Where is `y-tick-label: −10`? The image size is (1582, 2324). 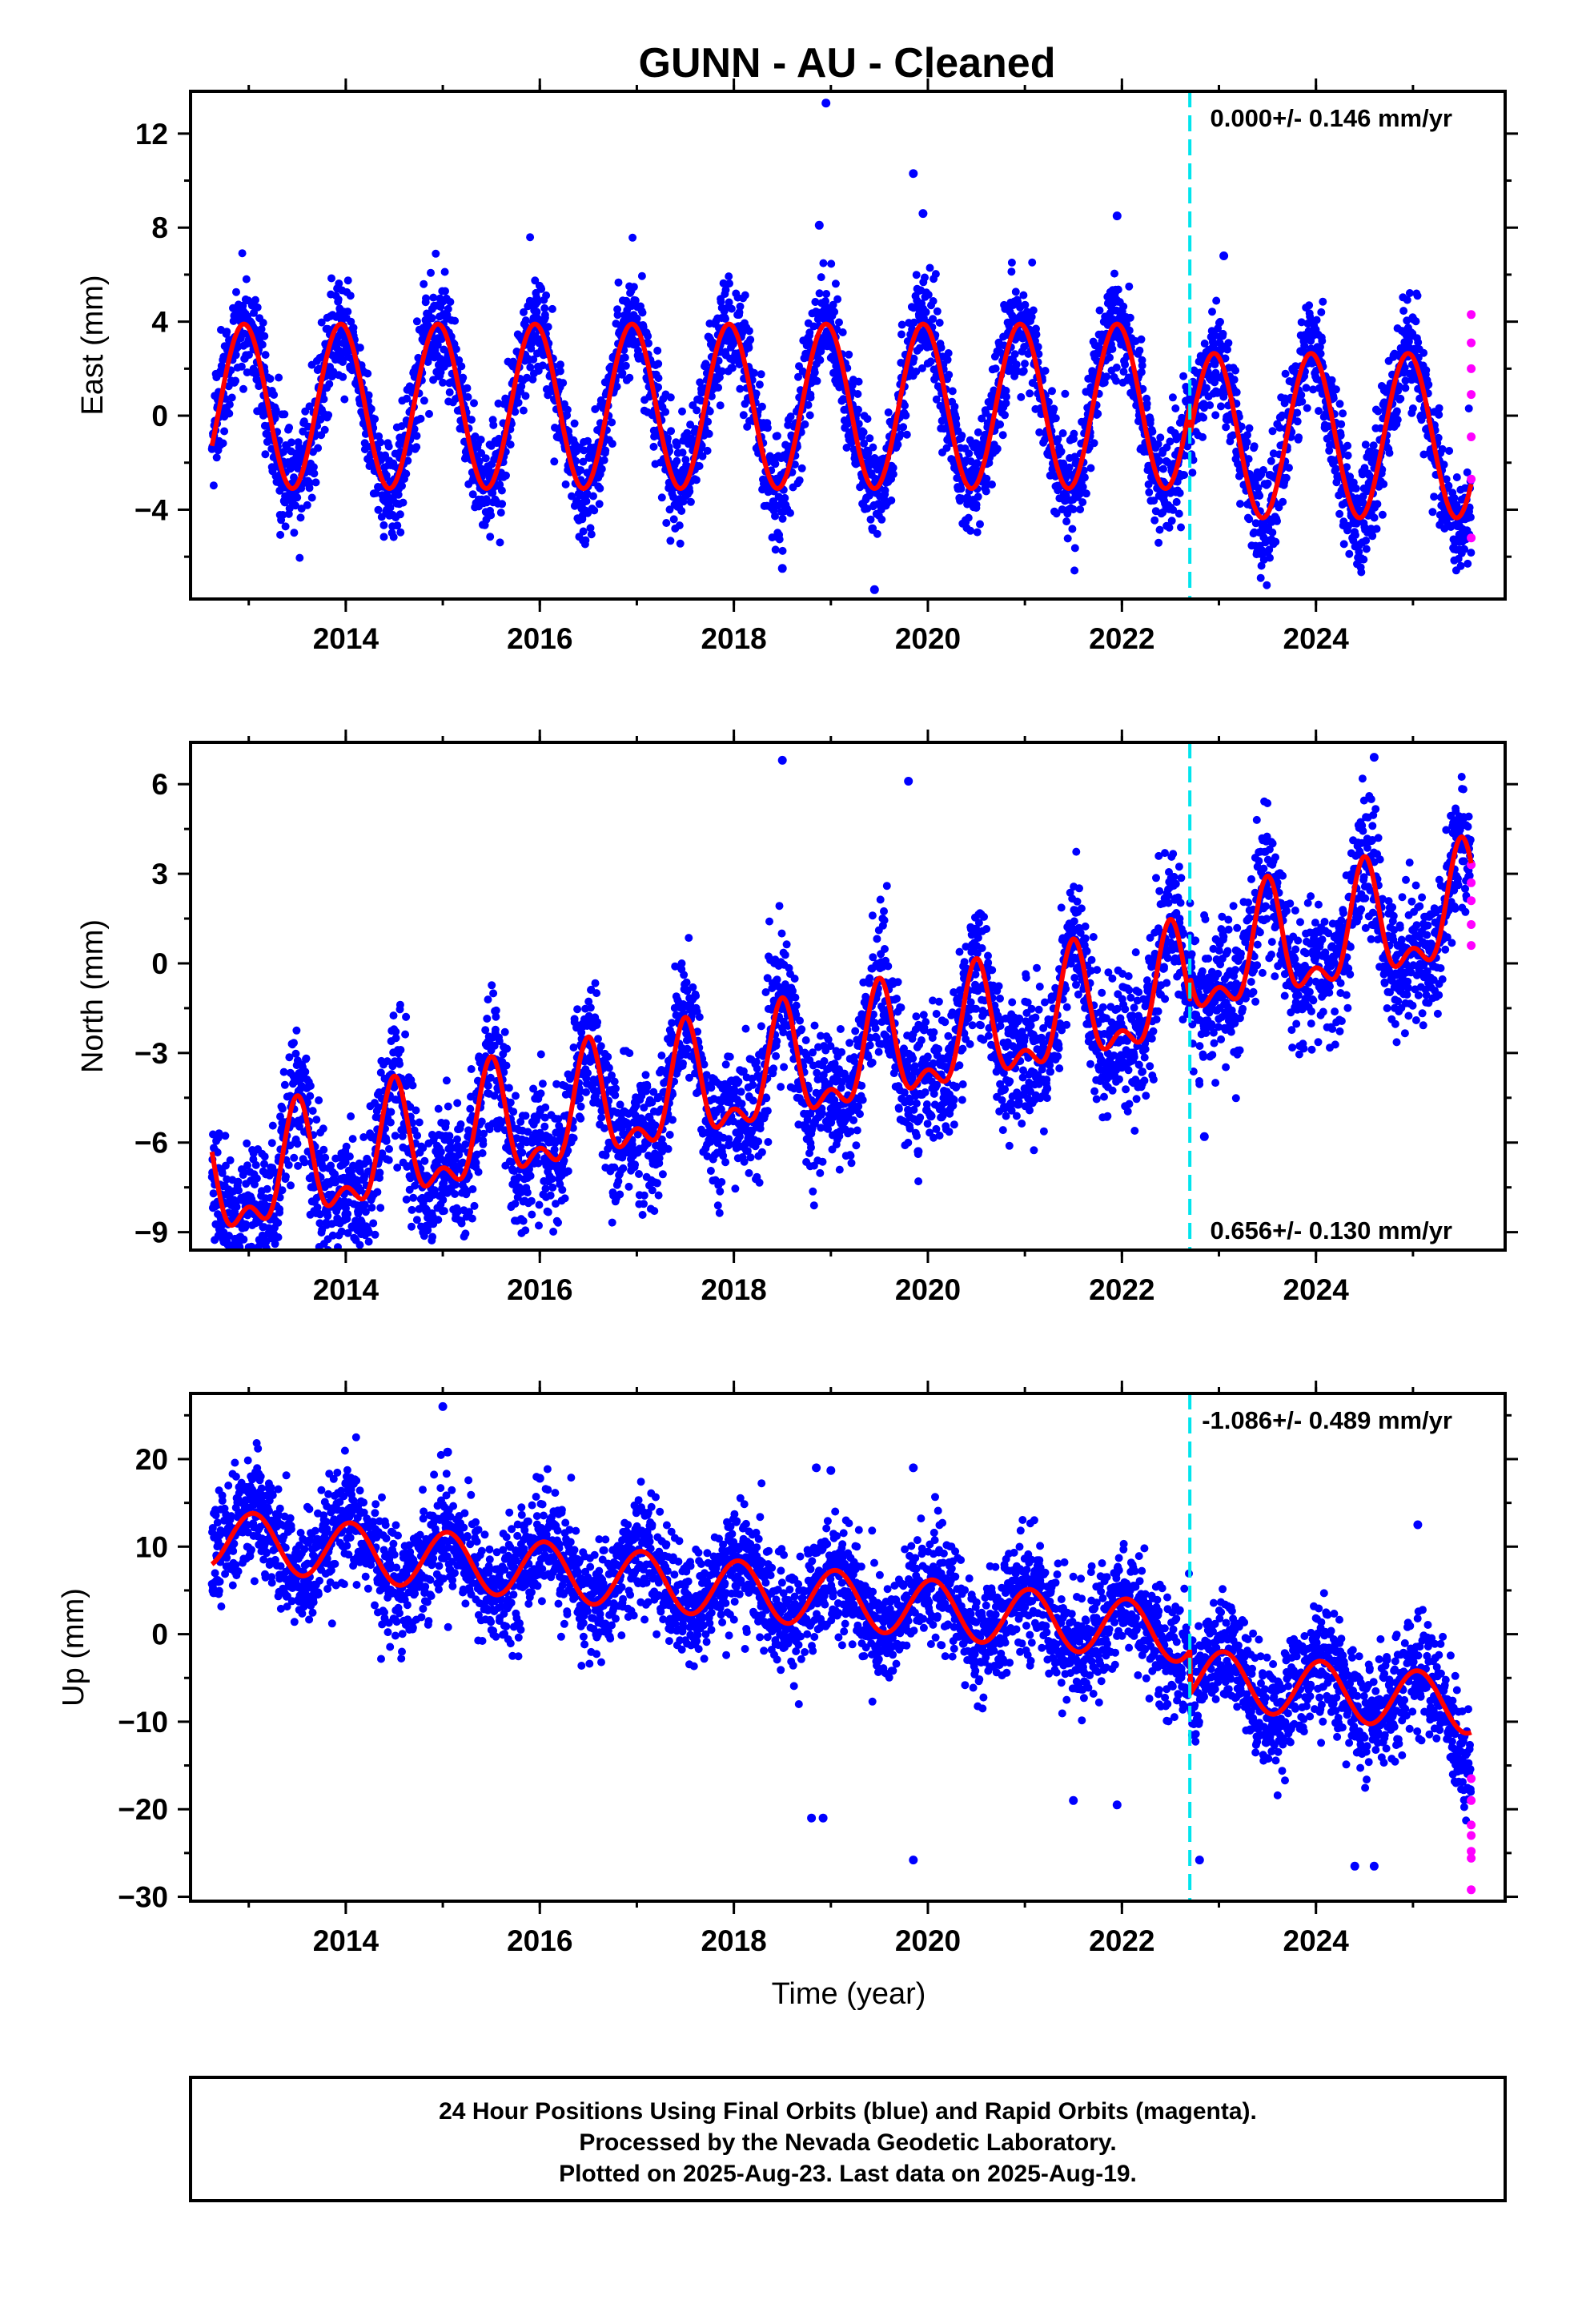 y-tick-label: −10 is located at coordinates (143, 1722).